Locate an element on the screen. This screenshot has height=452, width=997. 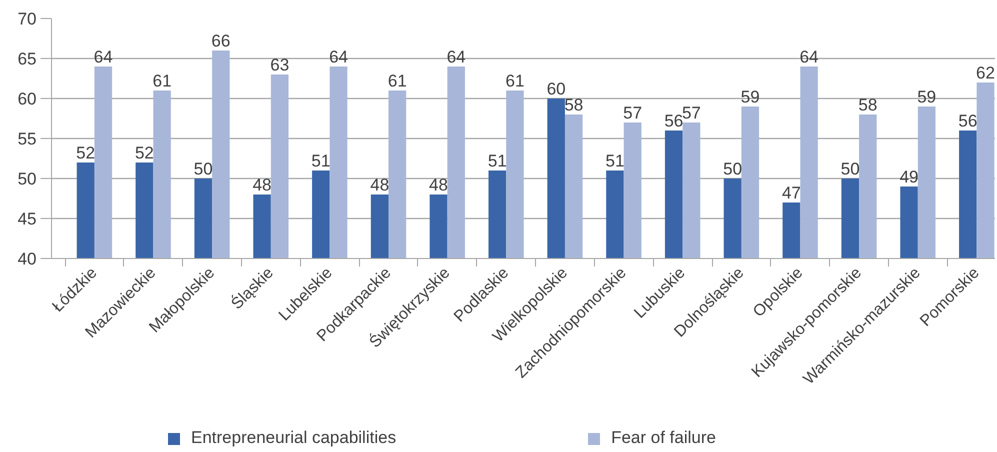
data-label: 62 is located at coordinates (985, 73).